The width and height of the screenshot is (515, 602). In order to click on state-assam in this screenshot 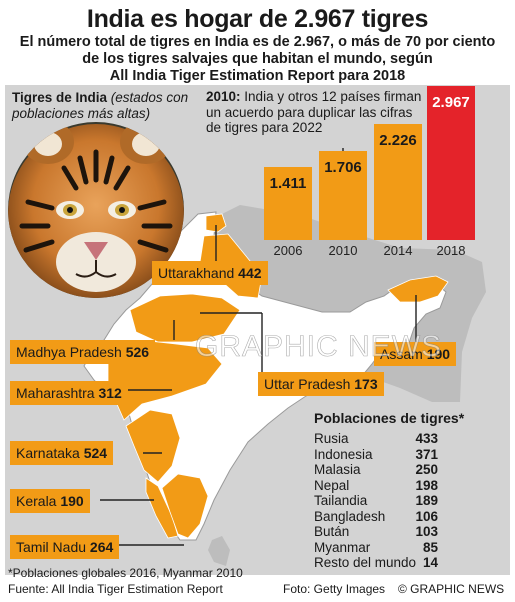, I will do `click(418, 289)`.